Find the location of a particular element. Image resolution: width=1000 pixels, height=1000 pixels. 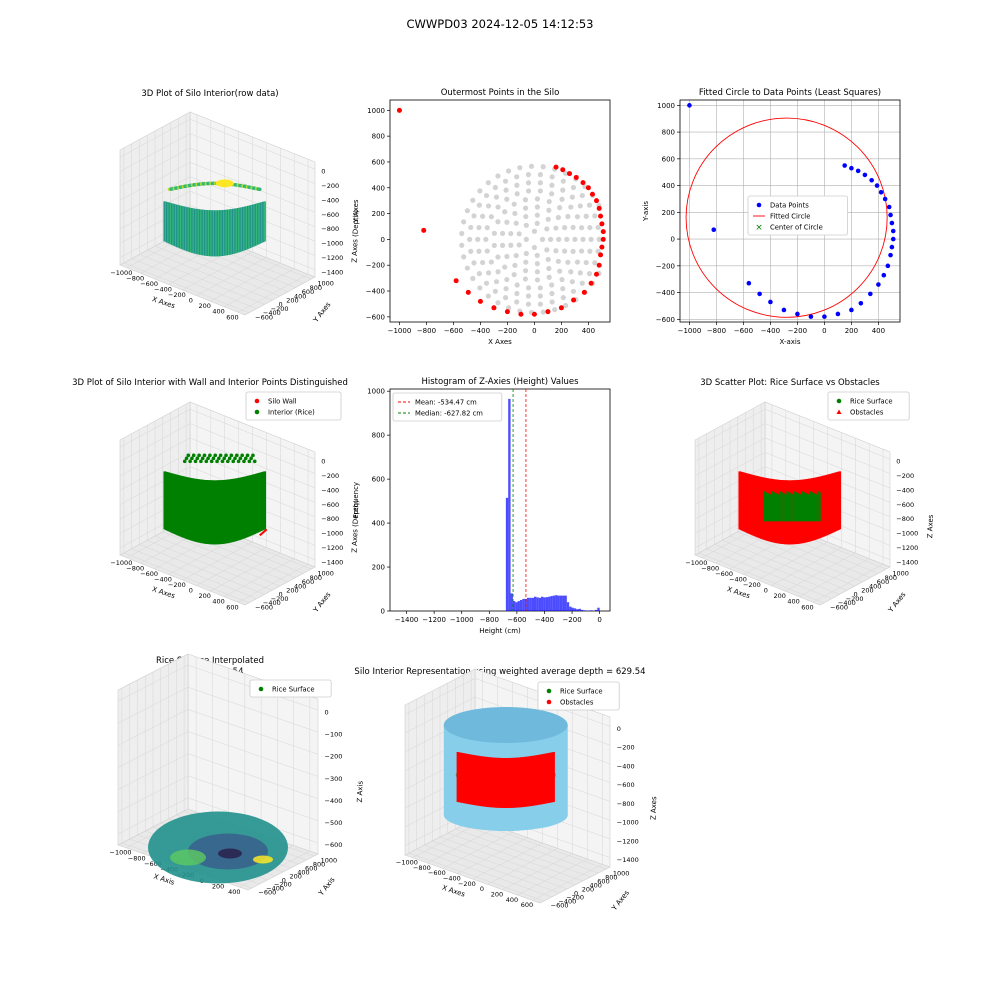

axes-frame is located at coordinates (790, 211).